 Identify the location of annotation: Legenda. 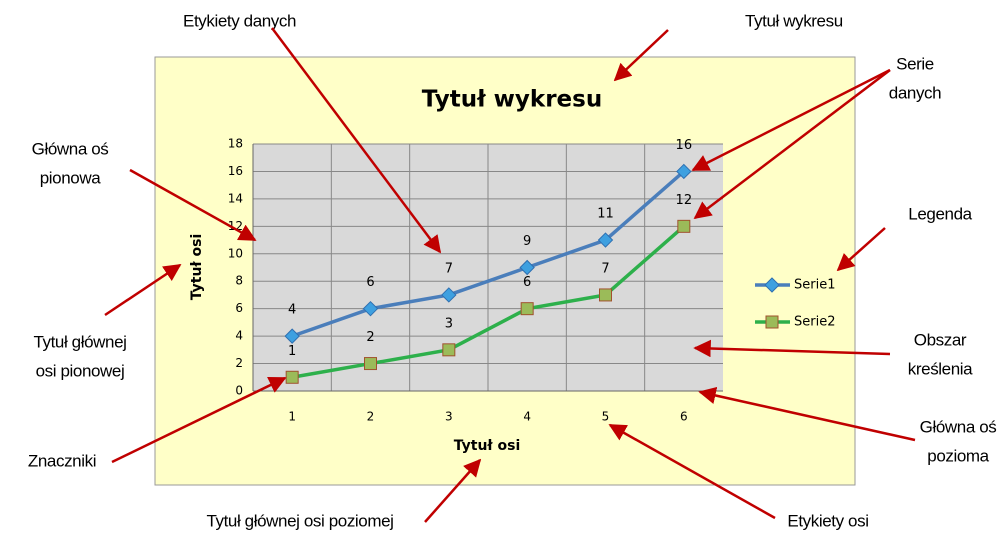
(940, 213).